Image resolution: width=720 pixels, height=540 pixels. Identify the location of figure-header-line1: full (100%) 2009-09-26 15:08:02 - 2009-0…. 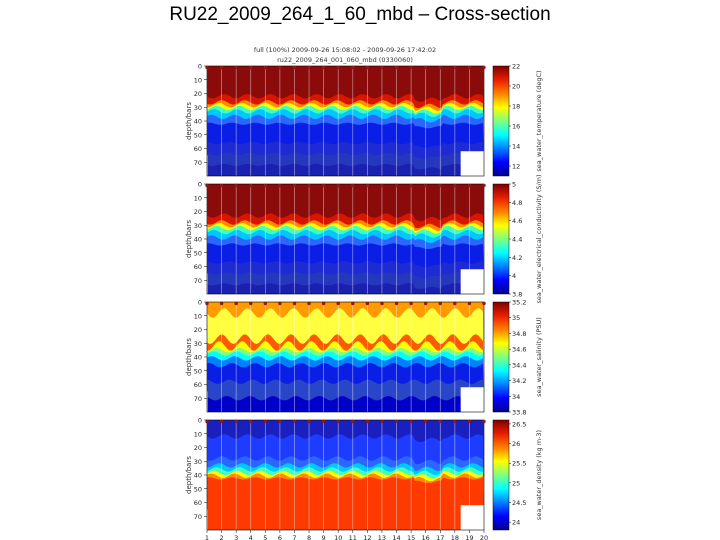
(345, 50).